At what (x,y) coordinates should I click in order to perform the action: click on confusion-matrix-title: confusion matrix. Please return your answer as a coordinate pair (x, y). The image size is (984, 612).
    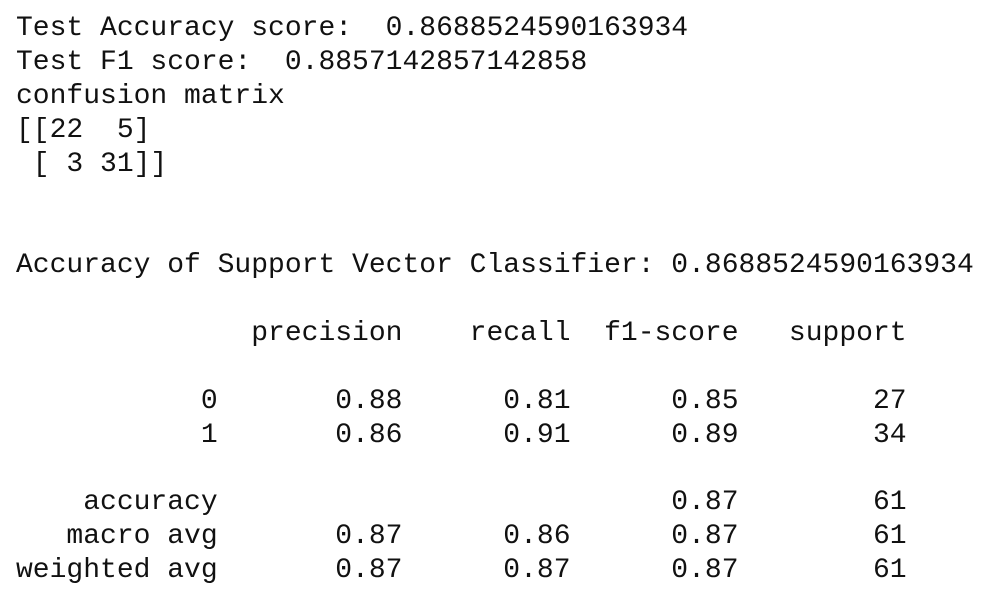
    Looking at the image, I should click on (150, 96).